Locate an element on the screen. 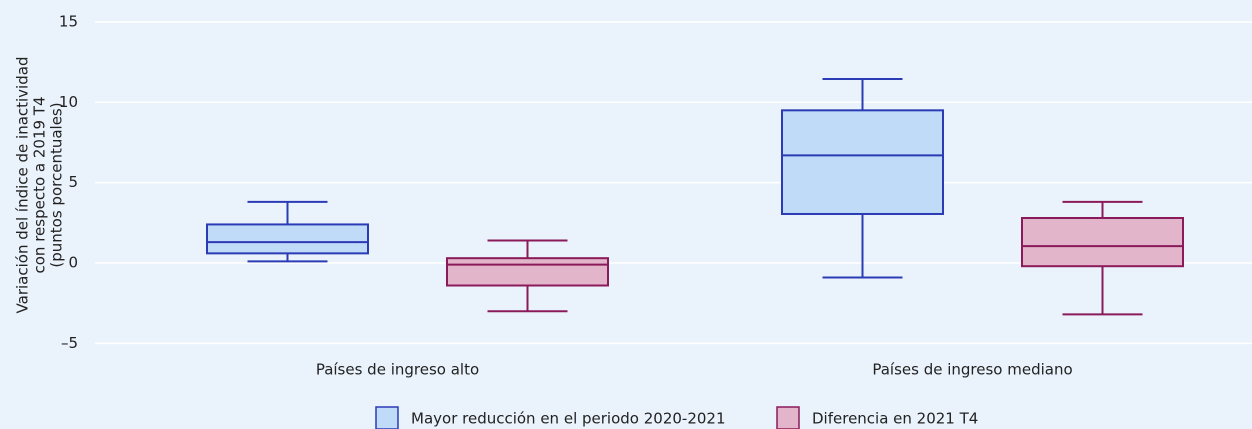 This screenshot has width=1252, height=429. x-tick-label: Países de ingreso mediano is located at coordinates (972, 370).